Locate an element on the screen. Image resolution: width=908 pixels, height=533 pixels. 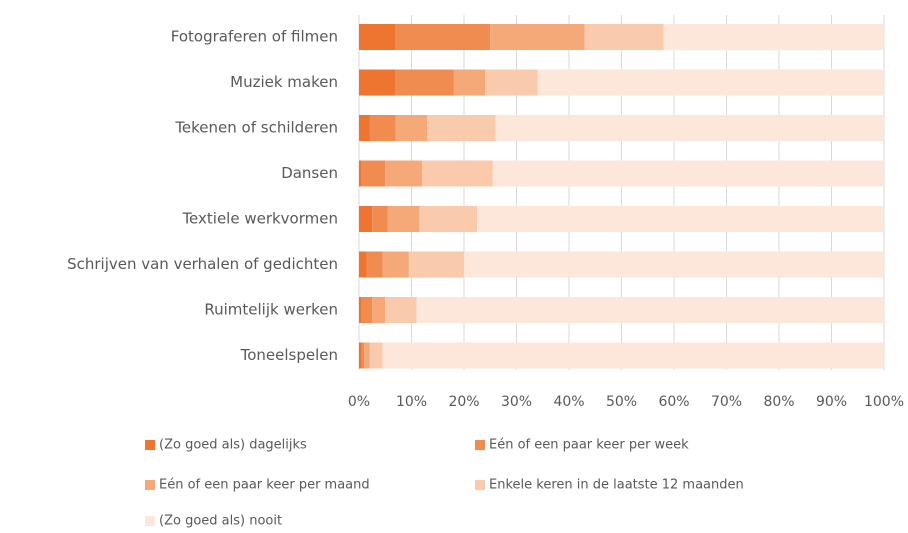
category-label: Schrijven van verhalen of gedichten is located at coordinates (202, 264).